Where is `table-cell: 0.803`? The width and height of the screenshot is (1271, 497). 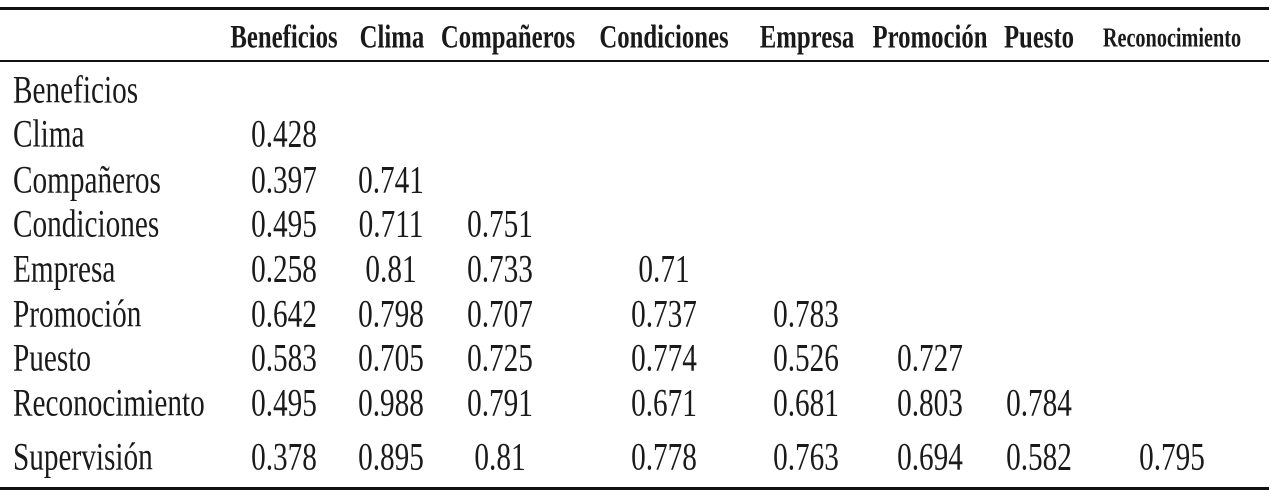 table-cell: 0.803 is located at coordinates (930, 403).